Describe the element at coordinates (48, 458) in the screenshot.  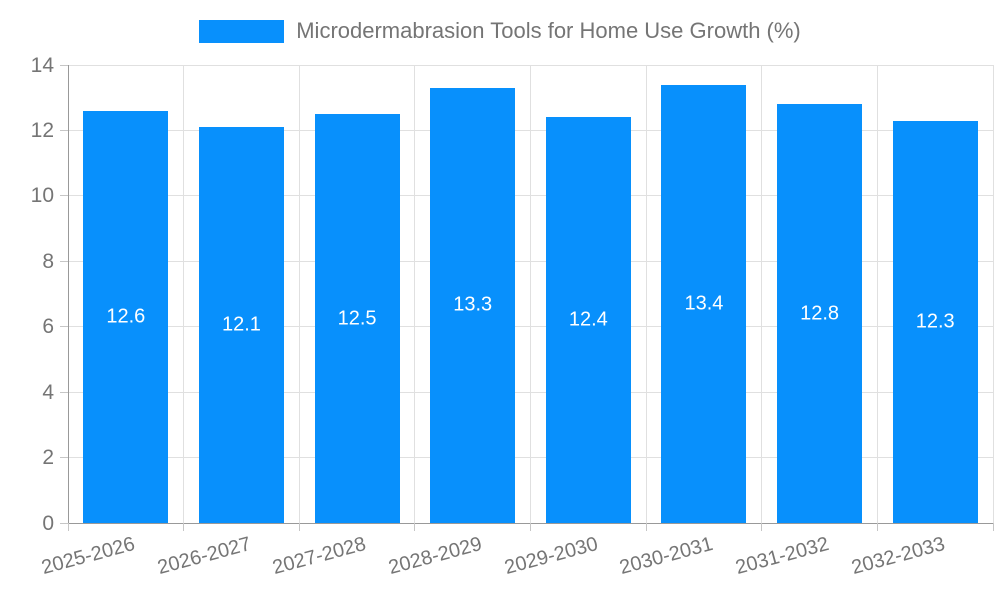
I see `y-tick-label: 2` at that location.